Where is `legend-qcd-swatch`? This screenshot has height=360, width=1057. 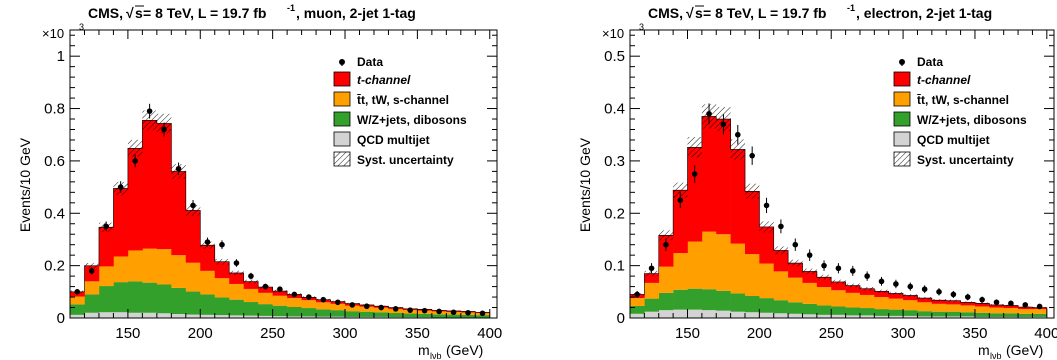 legend-qcd-swatch is located at coordinates (342, 139).